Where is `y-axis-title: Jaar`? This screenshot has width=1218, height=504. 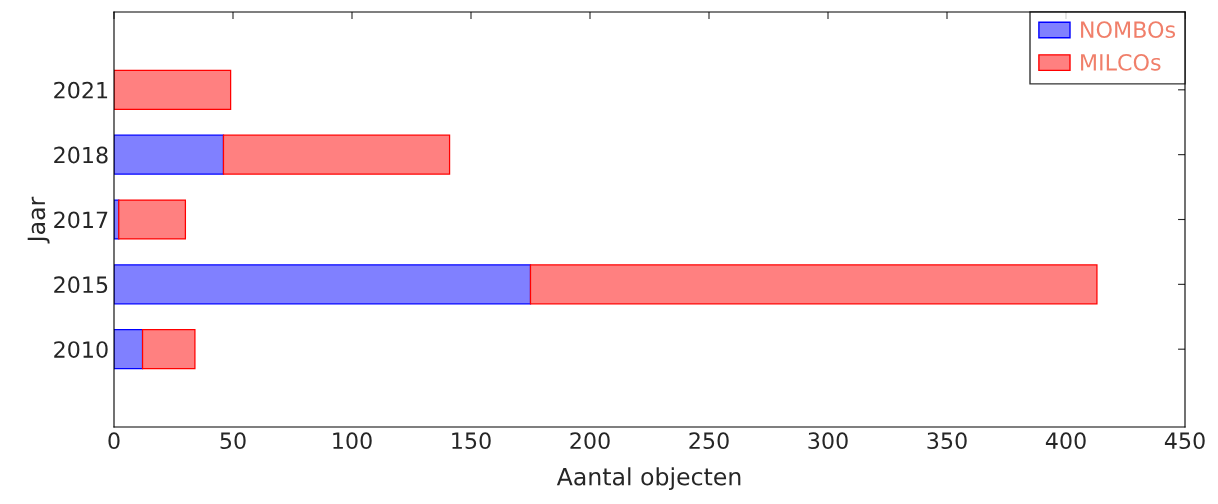 y-axis-title: Jaar is located at coordinates (38, 220).